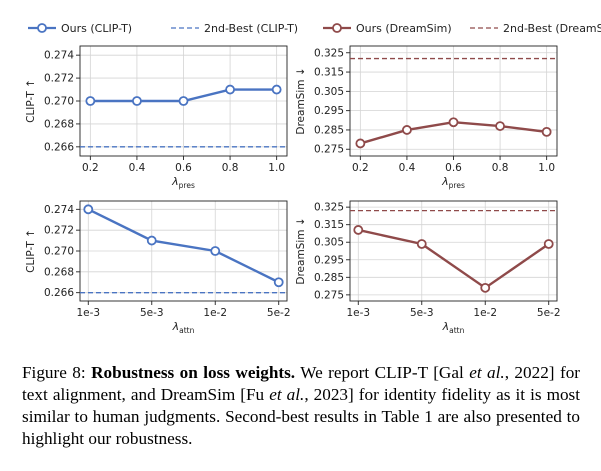  What do you see at coordinates (42, 28) in the screenshot?
I see `legend-ours-clipt-marker` at bounding box center [42, 28].